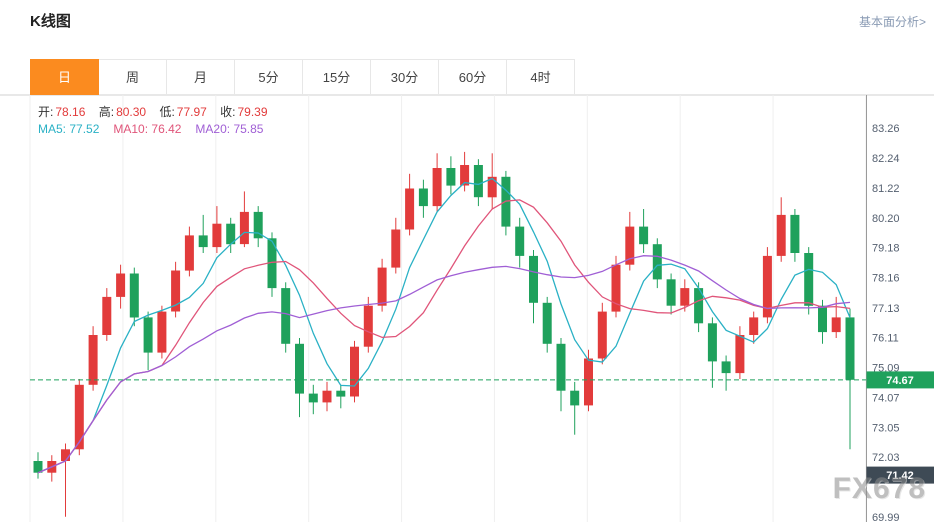 The width and height of the screenshot is (934, 522). I want to click on svg-text: 69.99, so click(886, 517).